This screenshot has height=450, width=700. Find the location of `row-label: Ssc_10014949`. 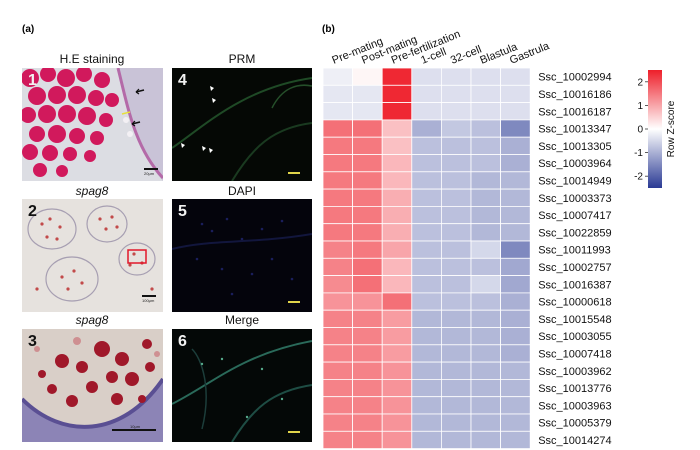

row-label: Ssc_10014949 is located at coordinates (574, 181).